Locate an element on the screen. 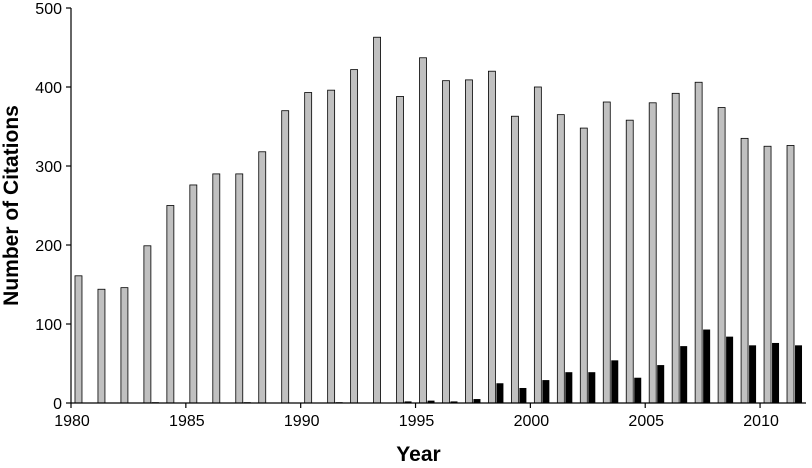 The image size is (812, 468). bar-series2-1998 is located at coordinates (500, 393).